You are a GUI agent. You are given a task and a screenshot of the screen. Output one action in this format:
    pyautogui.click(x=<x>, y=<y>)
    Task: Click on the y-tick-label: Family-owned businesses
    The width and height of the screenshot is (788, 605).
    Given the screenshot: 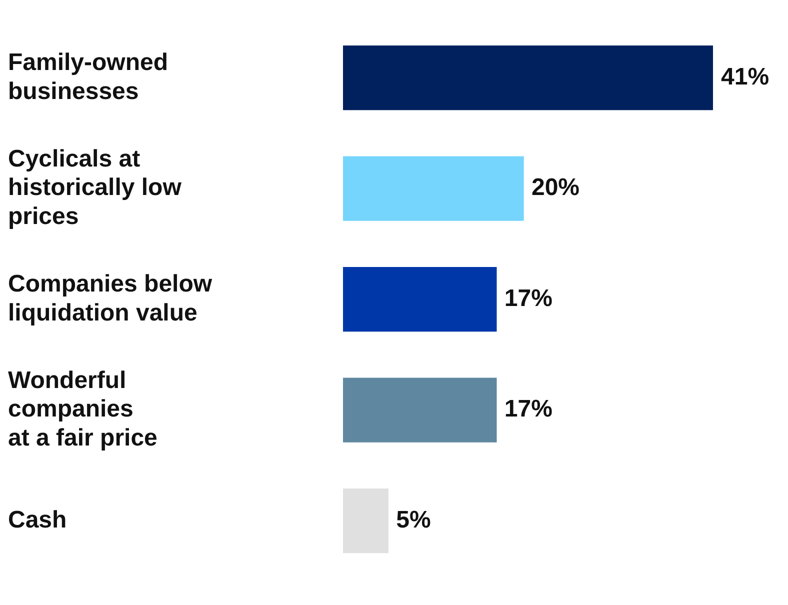 What is the action you would take?
    pyautogui.click(x=88, y=77)
    